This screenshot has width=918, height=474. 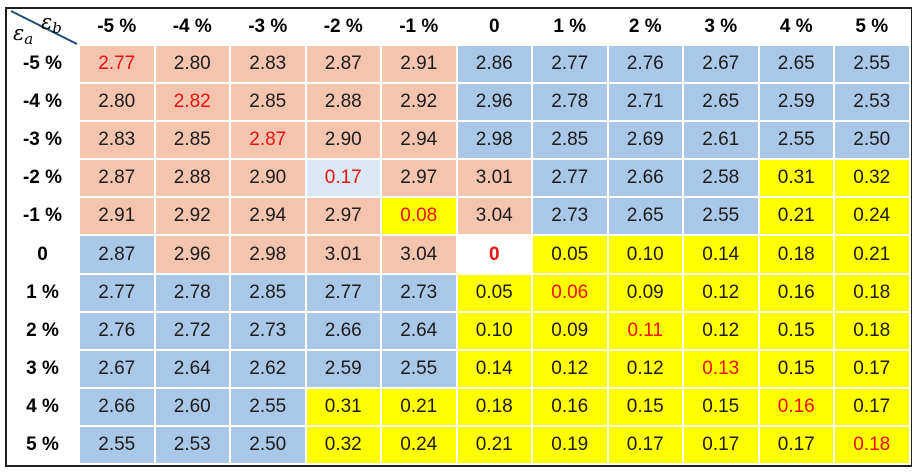 I want to click on column-header: -4 %, so click(x=193, y=27).